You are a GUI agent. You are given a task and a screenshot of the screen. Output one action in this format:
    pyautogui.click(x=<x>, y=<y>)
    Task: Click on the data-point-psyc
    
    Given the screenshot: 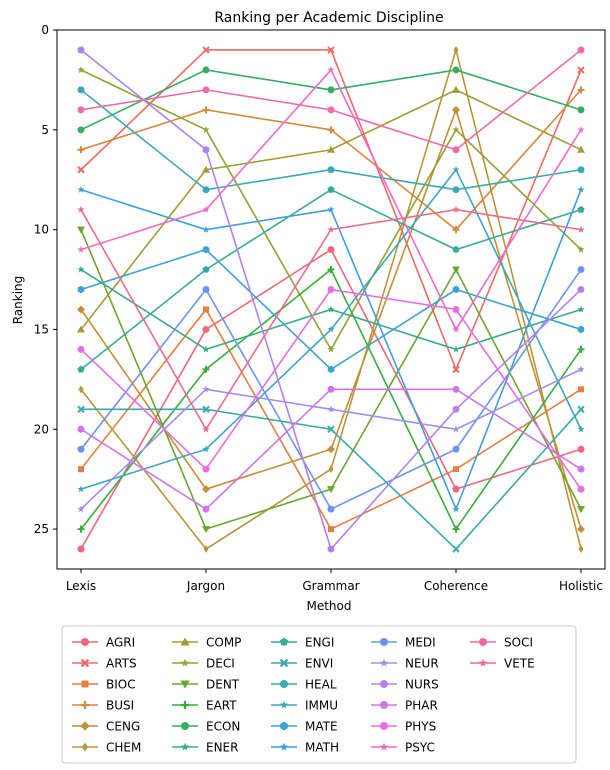 What is the action you would take?
    pyautogui.click(x=581, y=129)
    